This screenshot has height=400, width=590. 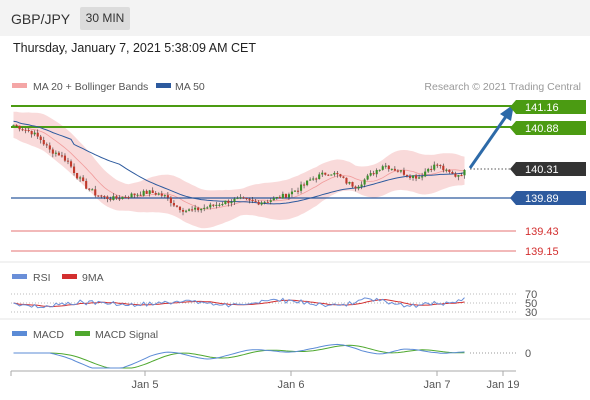 What do you see at coordinates (82, 333) in the screenshot?
I see `macd-signal-legend-swatch` at bounding box center [82, 333].